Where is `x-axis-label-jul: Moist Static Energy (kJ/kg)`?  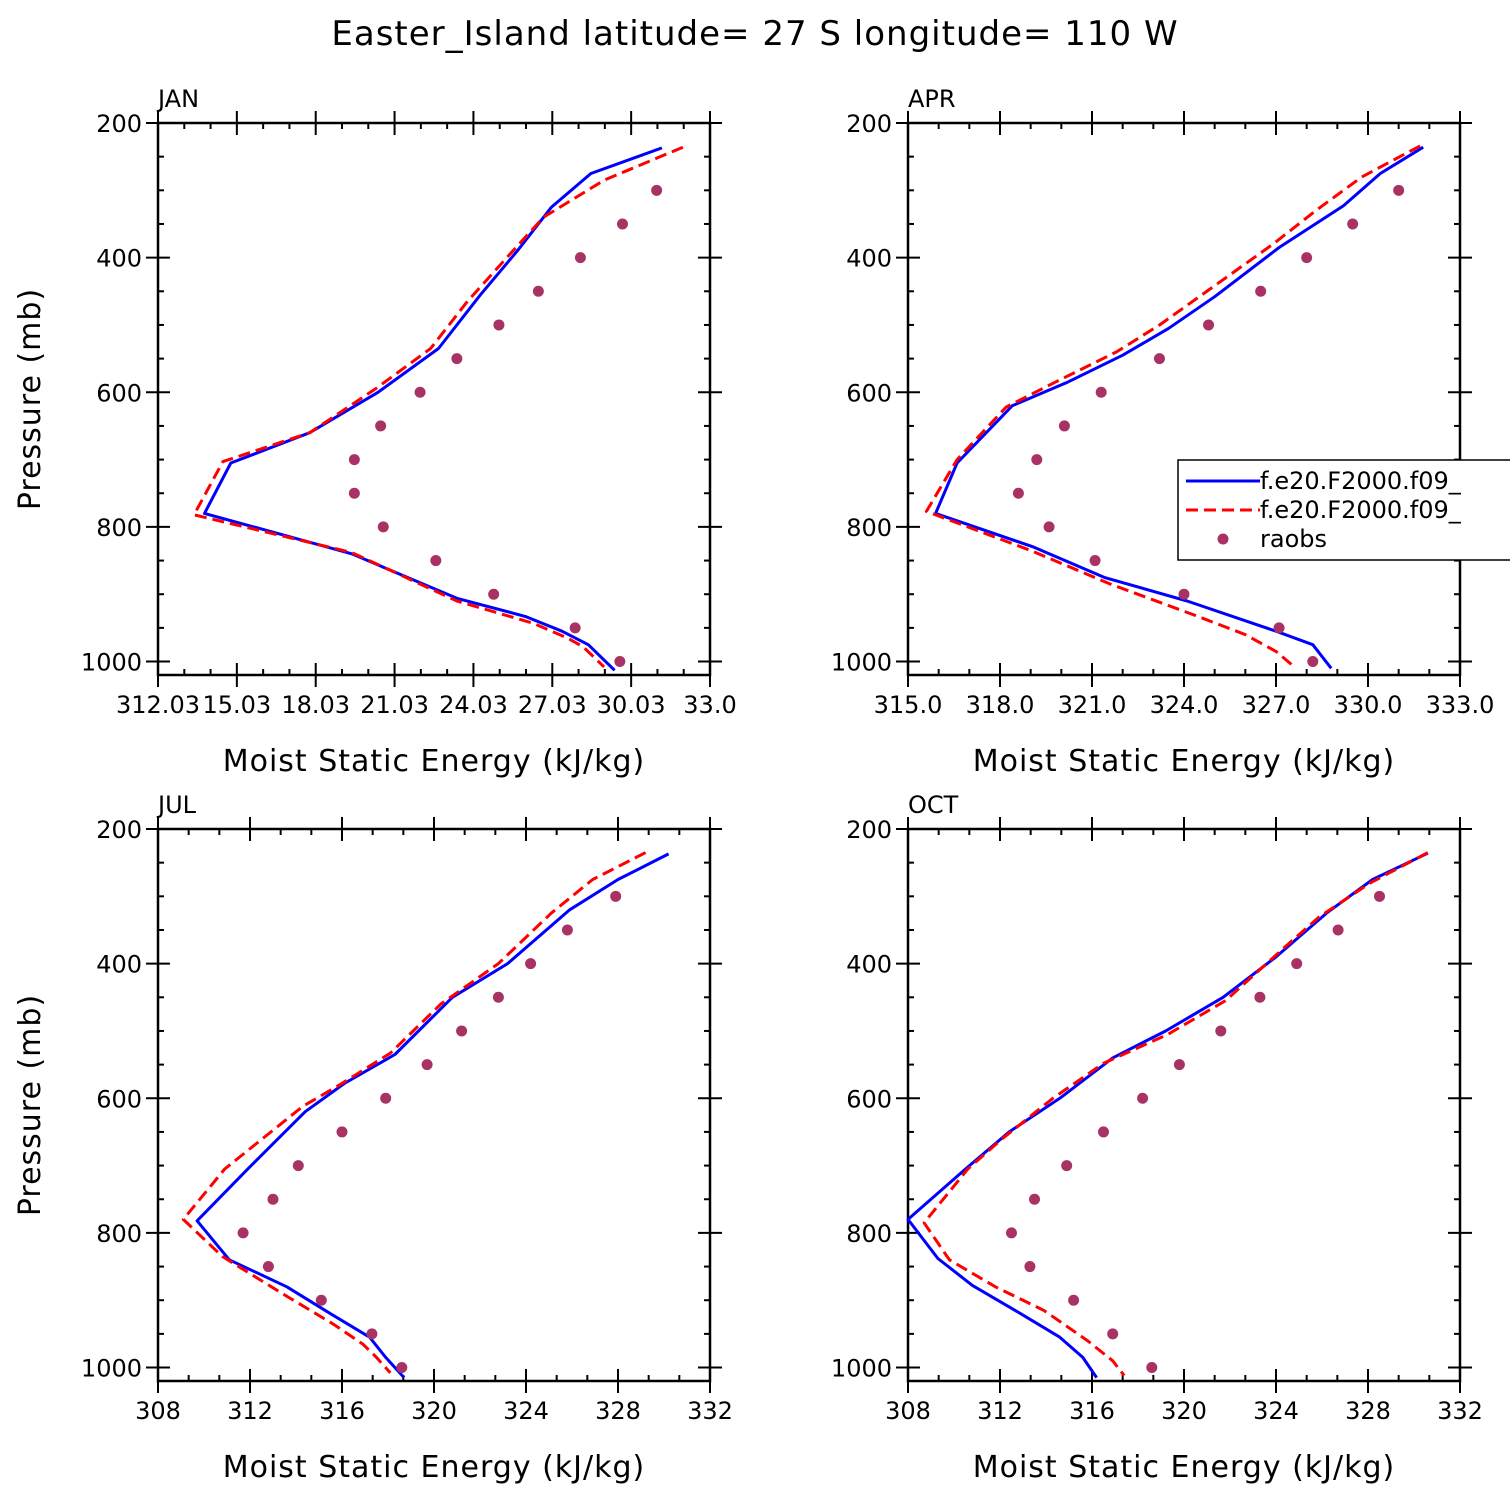
x-axis-label-jul: Moist Static Energy (kJ/kg) is located at coordinates (434, 1467).